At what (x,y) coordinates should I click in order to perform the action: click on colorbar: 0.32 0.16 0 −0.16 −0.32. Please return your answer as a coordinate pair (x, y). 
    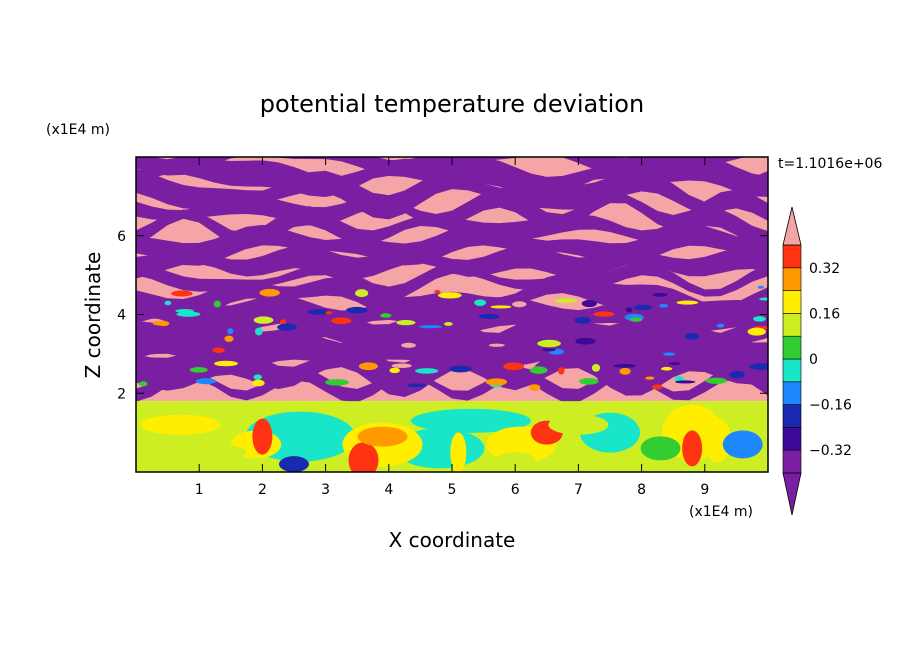
    Looking at the image, I should click on (817, 361).